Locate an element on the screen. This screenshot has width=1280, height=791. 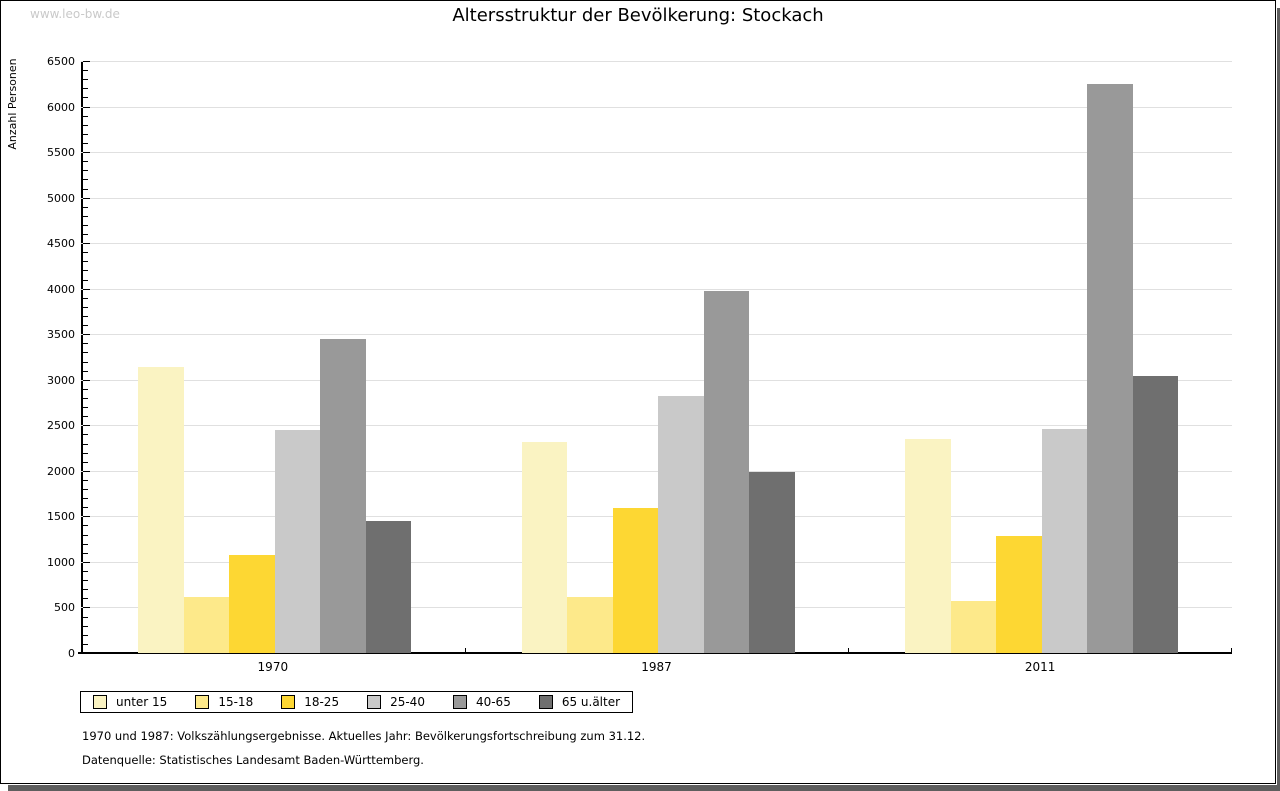
bar-65-u-lter-1970 is located at coordinates (388, 586).